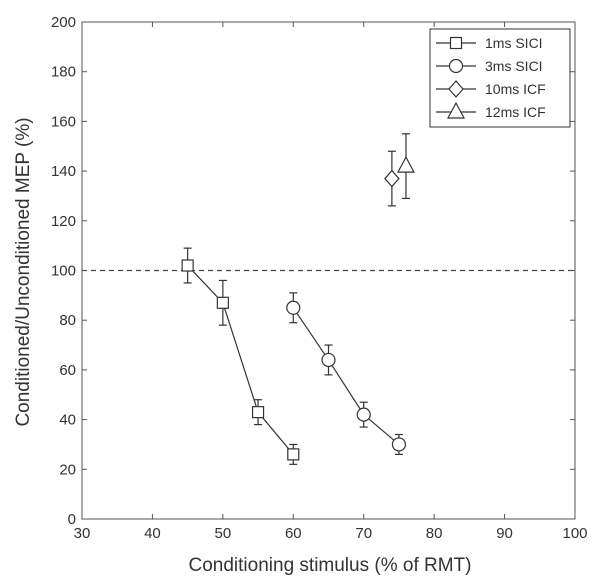 The image size is (592, 577). Describe the element at coordinates (67, 469) in the screenshot. I see `y-tick-label: 20` at that location.